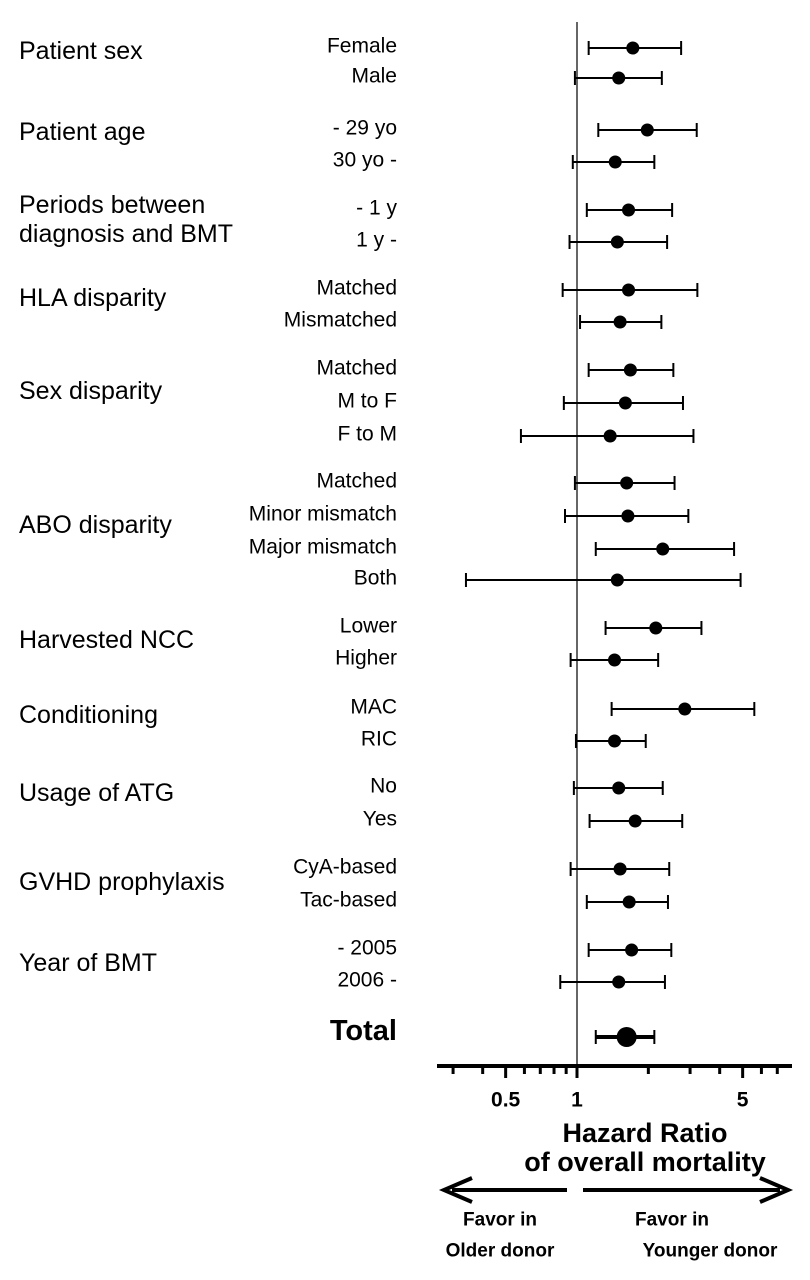 This screenshot has width=810, height=1280. I want to click on subgroup-label: Female, so click(362, 46).